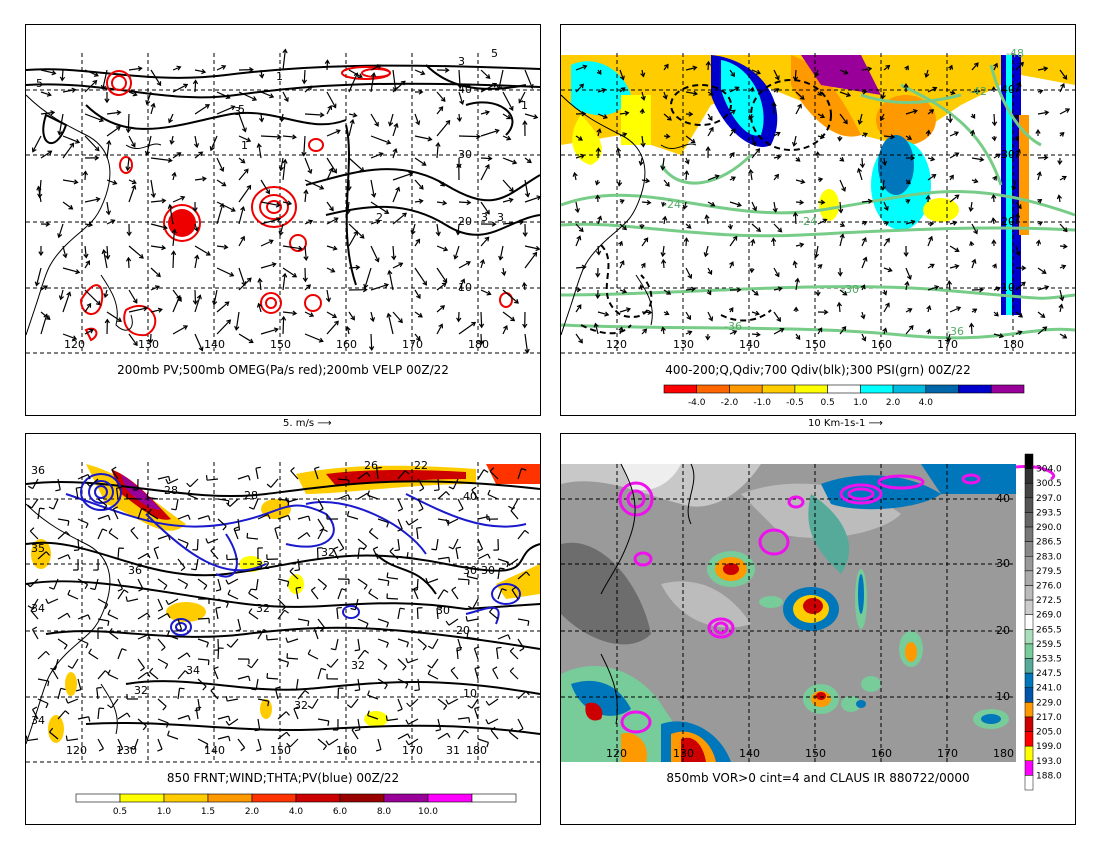 Image resolution: width=1100 pixels, height=850 pixels. What do you see at coordinates (850, 289) in the screenshot?
I see `contour-label: -30` at bounding box center [850, 289].